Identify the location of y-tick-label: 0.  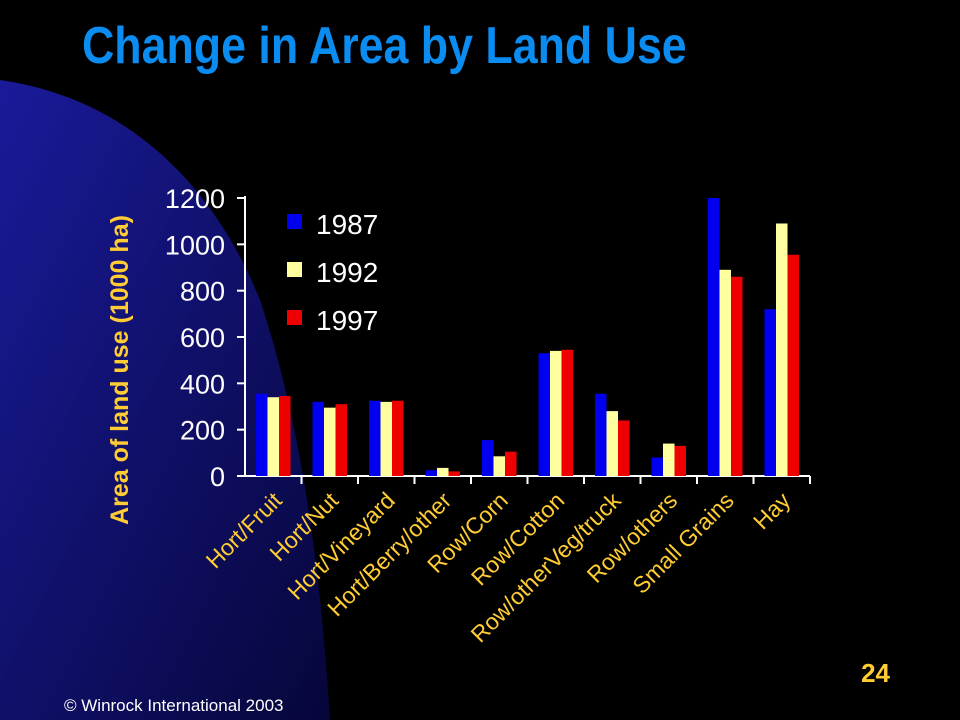
(217, 477).